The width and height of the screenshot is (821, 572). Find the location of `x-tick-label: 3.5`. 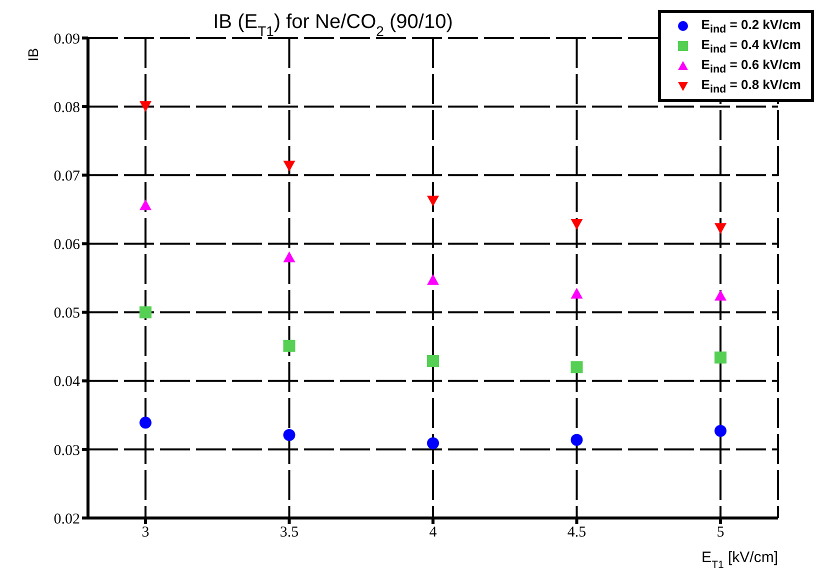

x-tick-label: 3.5 is located at coordinates (289, 532).